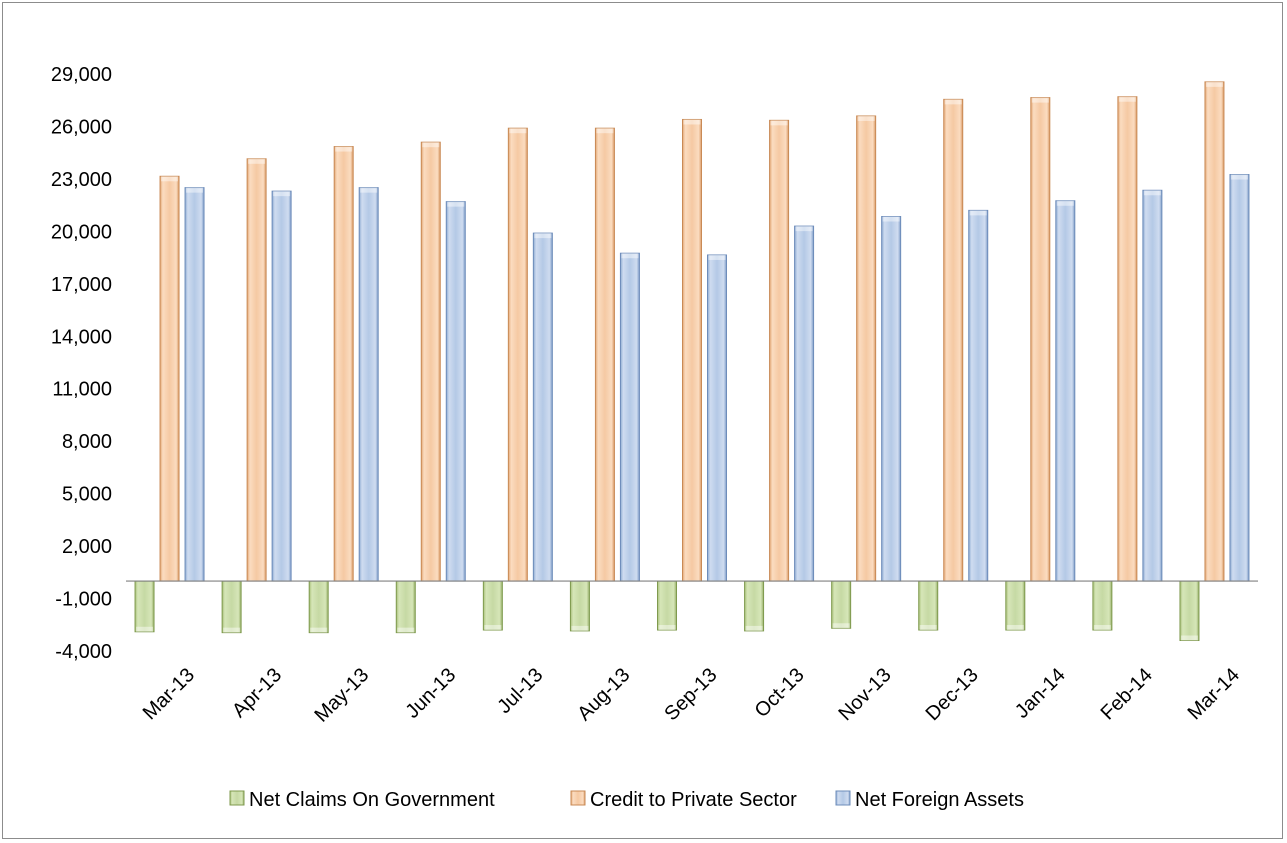 Image resolution: width=1287 pixels, height=843 pixels. I want to click on legend-item-credit-to-private-sector: Credit to Private Sector, so click(683, 800).